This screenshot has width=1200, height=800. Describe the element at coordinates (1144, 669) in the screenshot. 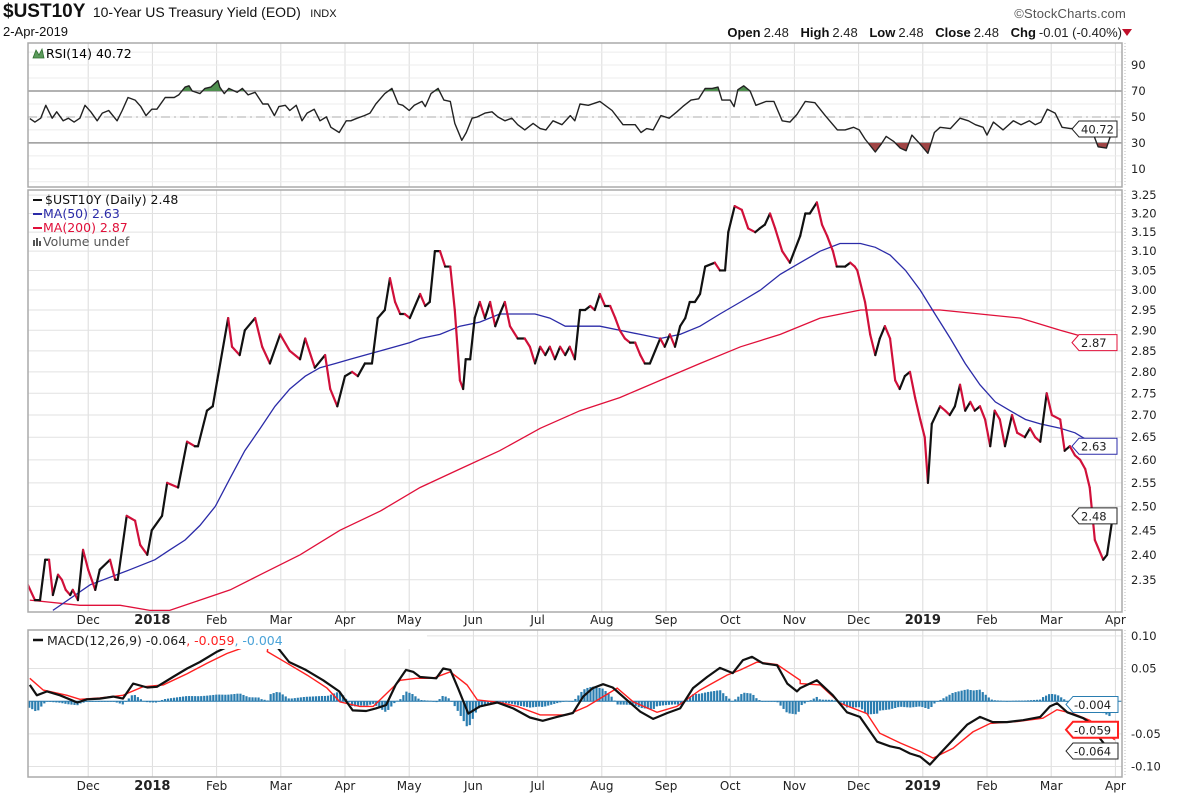

I see `macd-y-tick-label: 0.05` at that location.